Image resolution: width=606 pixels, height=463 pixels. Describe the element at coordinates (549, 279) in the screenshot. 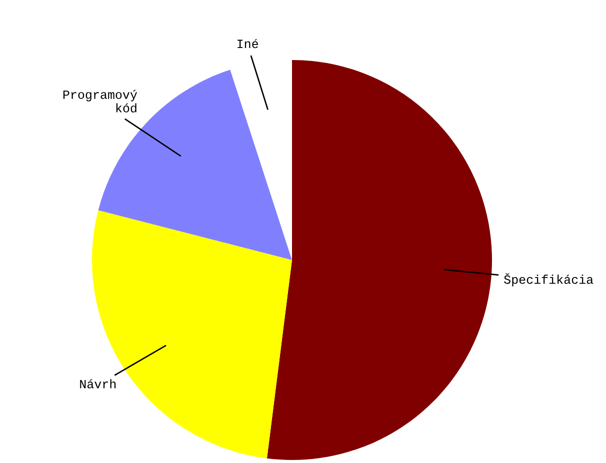

I see `slice-label: Špecifikácia` at that location.